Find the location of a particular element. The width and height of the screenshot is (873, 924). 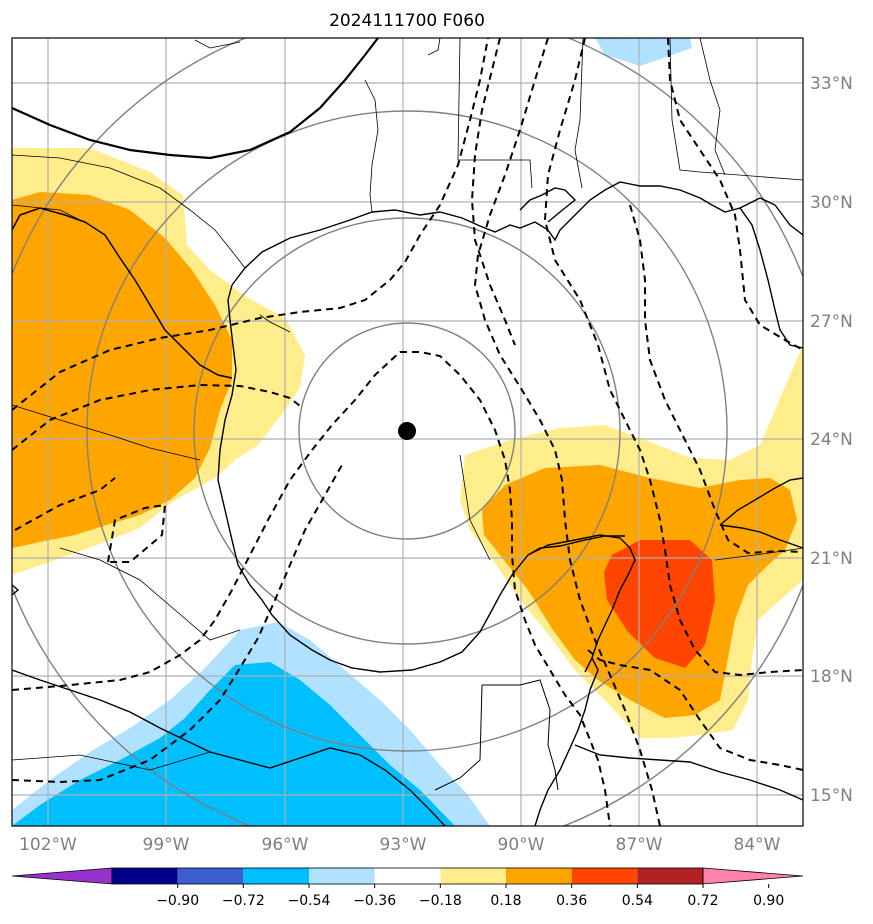

yucatan-coastline is located at coordinates (576, 545).